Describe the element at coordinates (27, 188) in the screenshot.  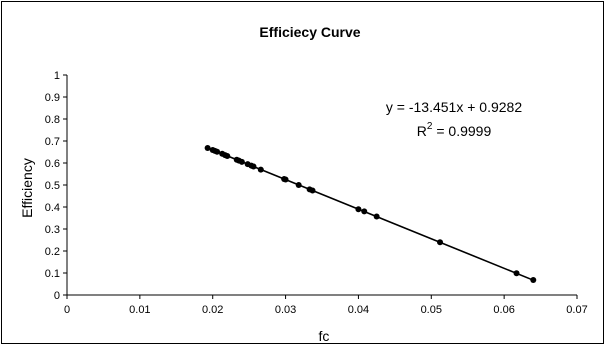
I see `y-axis-title: Efficiency` at that location.